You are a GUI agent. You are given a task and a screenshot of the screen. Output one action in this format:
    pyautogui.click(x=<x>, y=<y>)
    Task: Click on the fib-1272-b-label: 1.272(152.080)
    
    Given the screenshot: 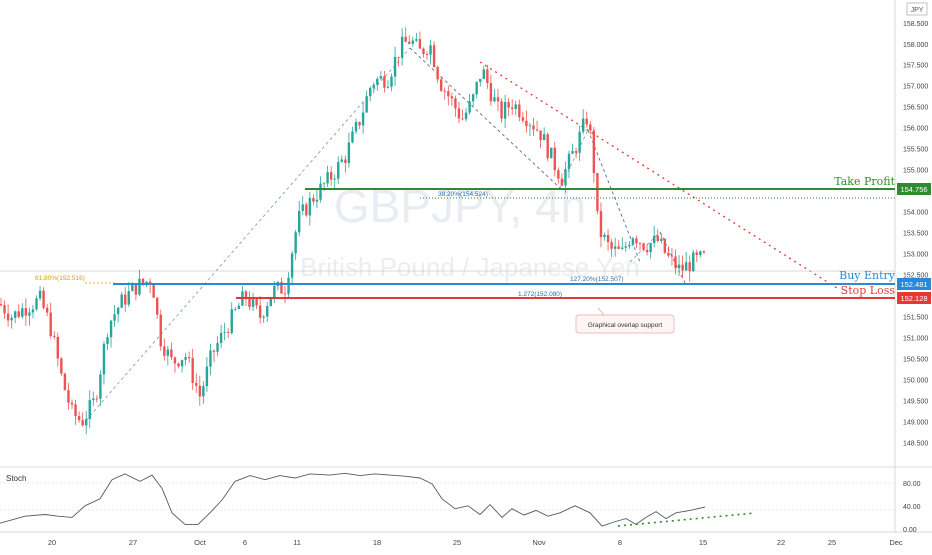 What is the action you would take?
    pyautogui.click(x=540, y=294)
    